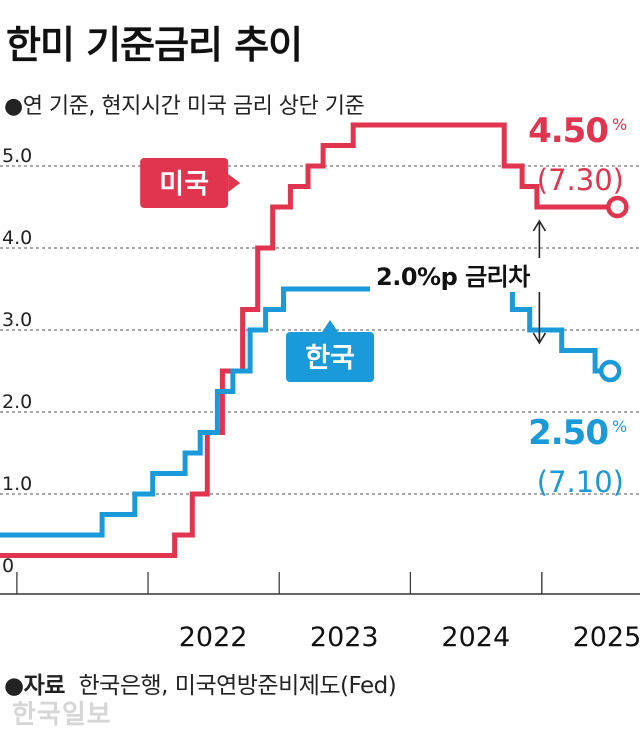 This screenshot has height=732, width=640. Describe the element at coordinates (568, 131) in the screenshot. I see `end-value-label: 4.50` at that location.